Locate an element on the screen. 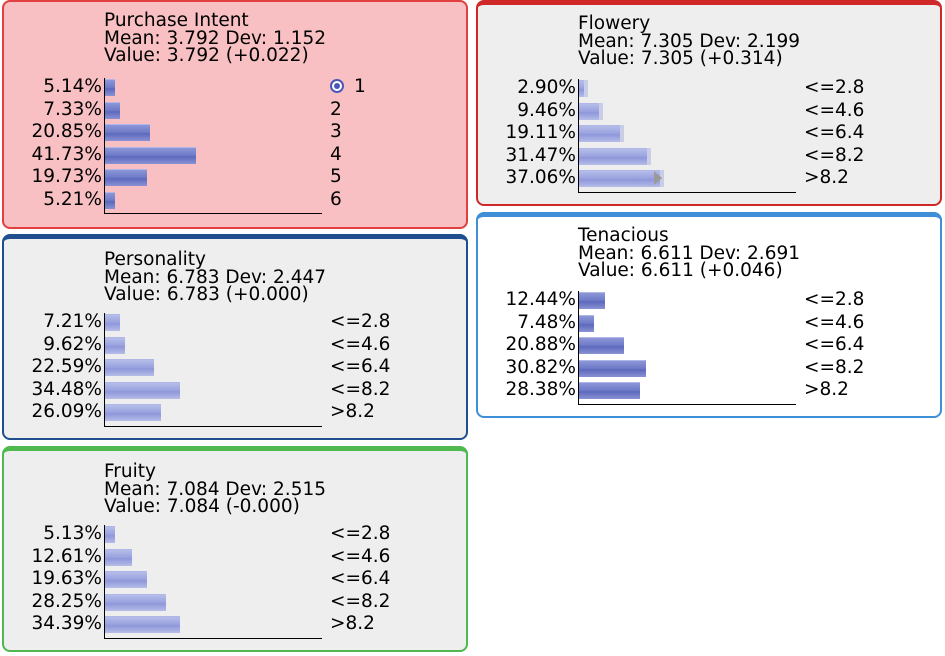  state-row: 5.14% 1 is located at coordinates (235, 87).